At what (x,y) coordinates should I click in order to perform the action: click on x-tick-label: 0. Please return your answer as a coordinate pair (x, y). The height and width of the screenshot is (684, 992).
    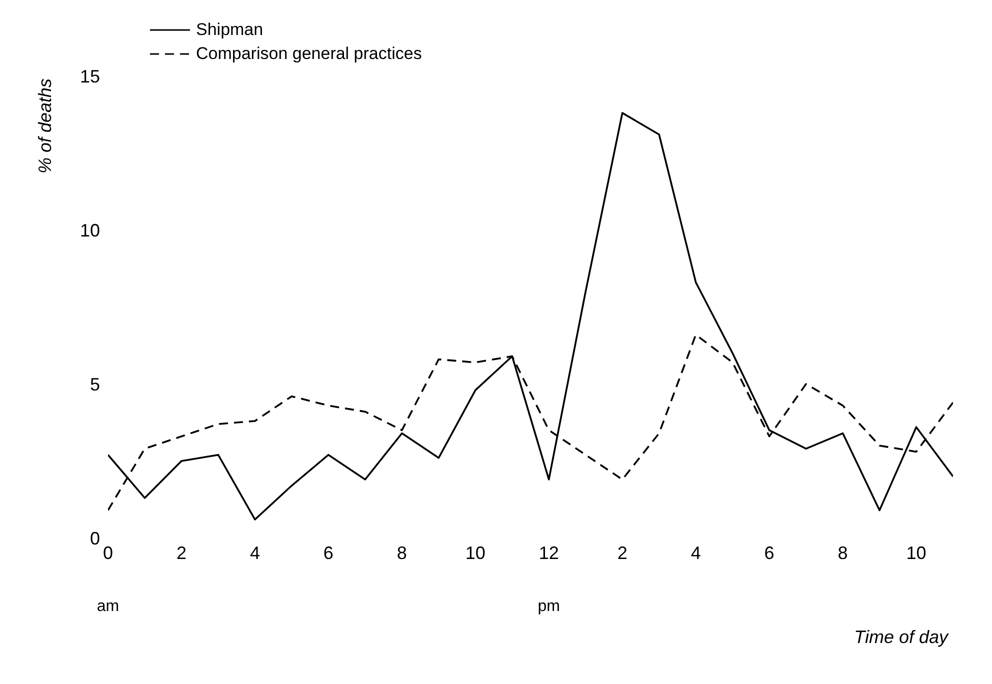
    Looking at the image, I should click on (108, 552).